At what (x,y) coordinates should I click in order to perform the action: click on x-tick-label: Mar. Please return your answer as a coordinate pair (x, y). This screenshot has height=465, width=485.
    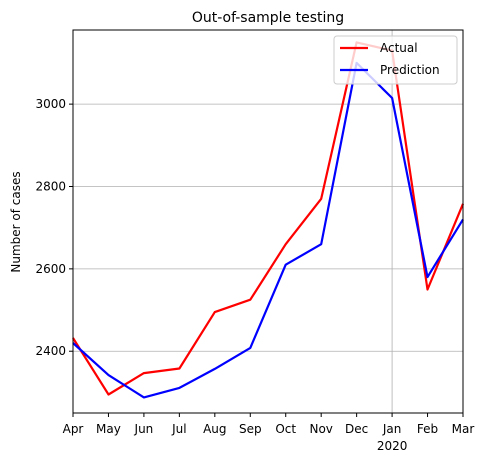
    Looking at the image, I should click on (463, 429).